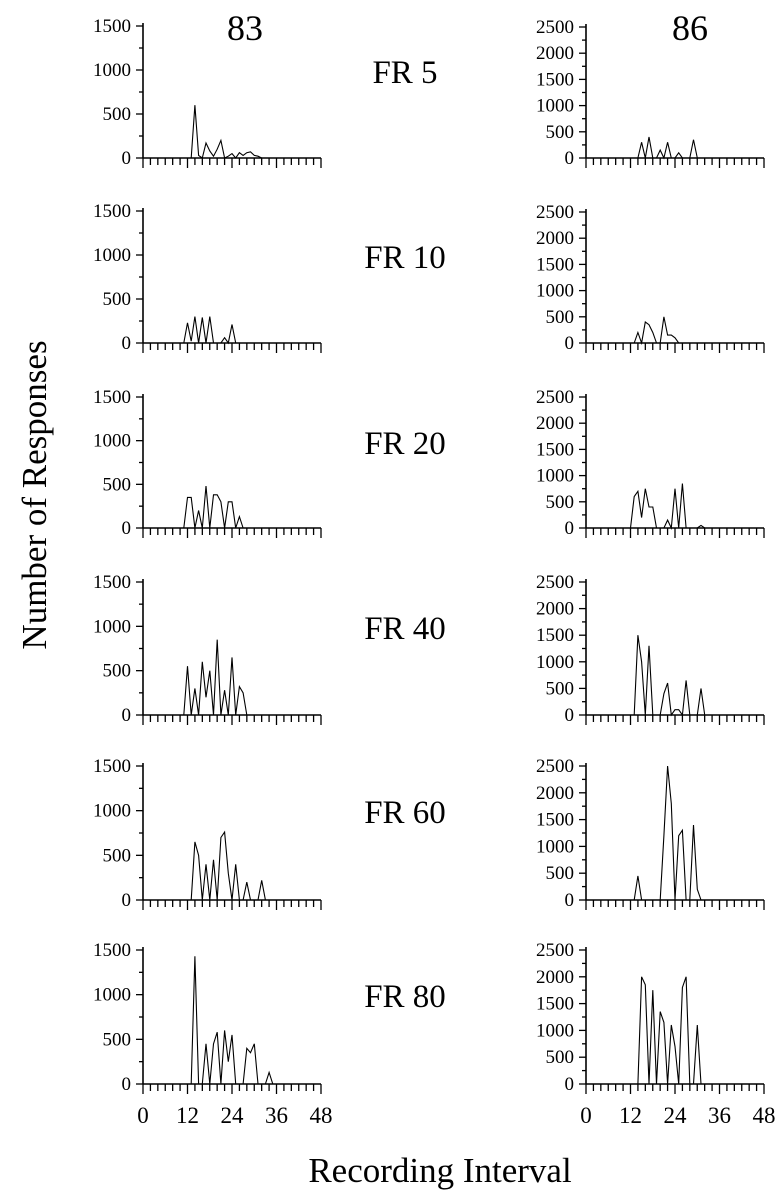 This screenshot has height=1199, width=777. Describe the element at coordinates (405, 813) in the screenshot. I see `condition-label: FR 60` at that location.